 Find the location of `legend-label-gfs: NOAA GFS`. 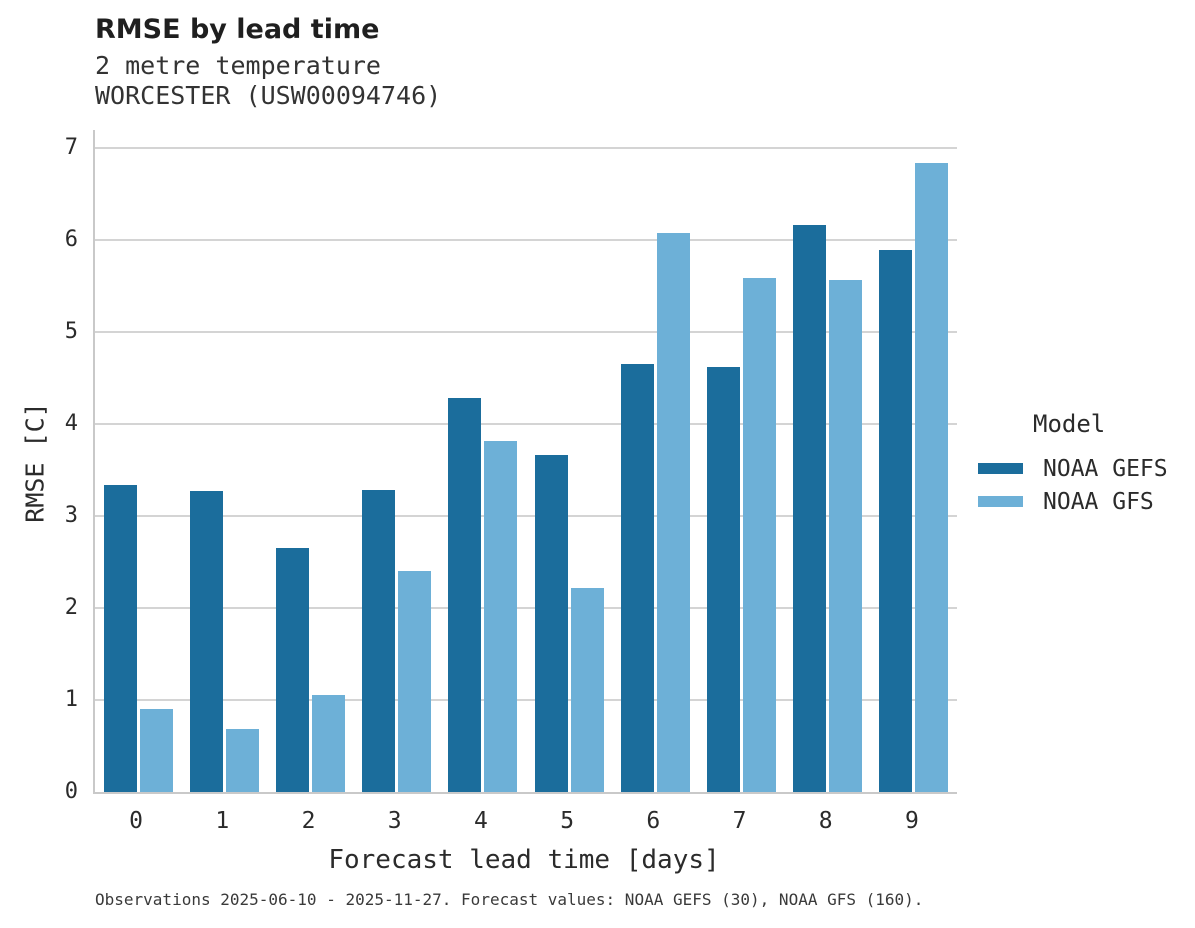

legend-label-gfs: NOAA GFS is located at coordinates (1098, 501).